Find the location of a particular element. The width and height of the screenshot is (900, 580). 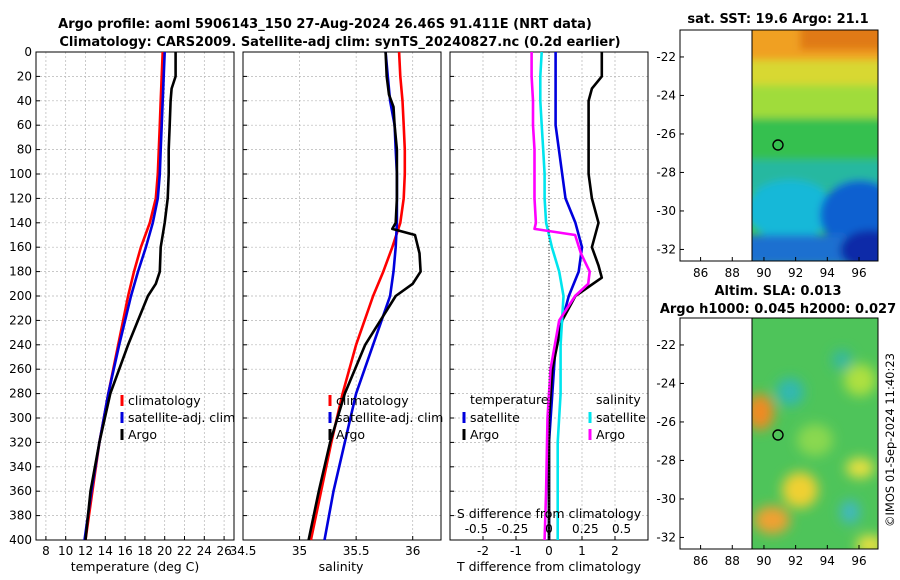

x-tick-label: 20 is located at coordinates (164, 551).